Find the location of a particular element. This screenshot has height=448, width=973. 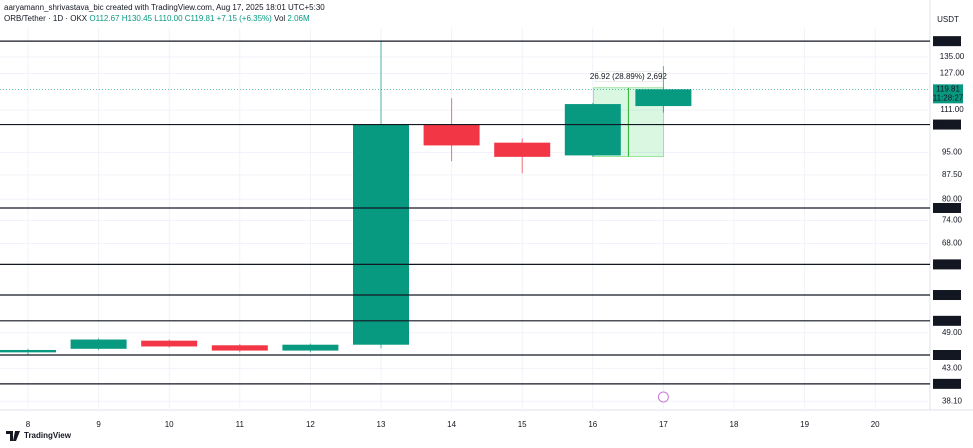

event-marker is located at coordinates (663, 397).